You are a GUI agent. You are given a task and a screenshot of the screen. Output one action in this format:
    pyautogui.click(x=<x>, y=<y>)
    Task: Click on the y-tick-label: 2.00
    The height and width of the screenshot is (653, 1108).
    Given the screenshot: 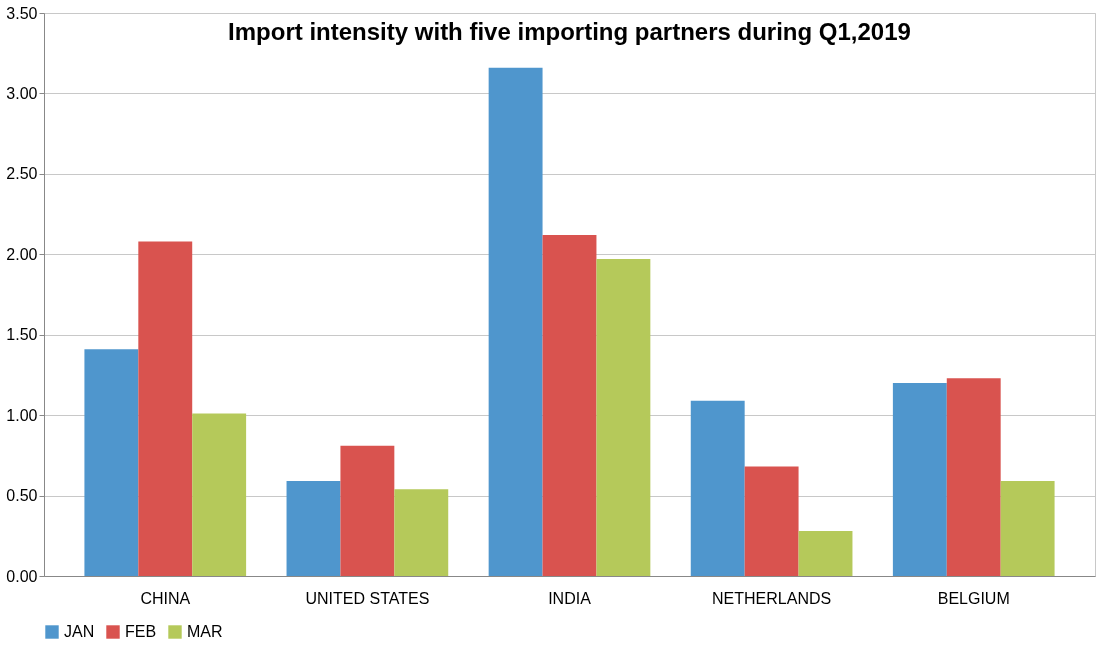 What is the action you would take?
    pyautogui.click(x=22, y=254)
    